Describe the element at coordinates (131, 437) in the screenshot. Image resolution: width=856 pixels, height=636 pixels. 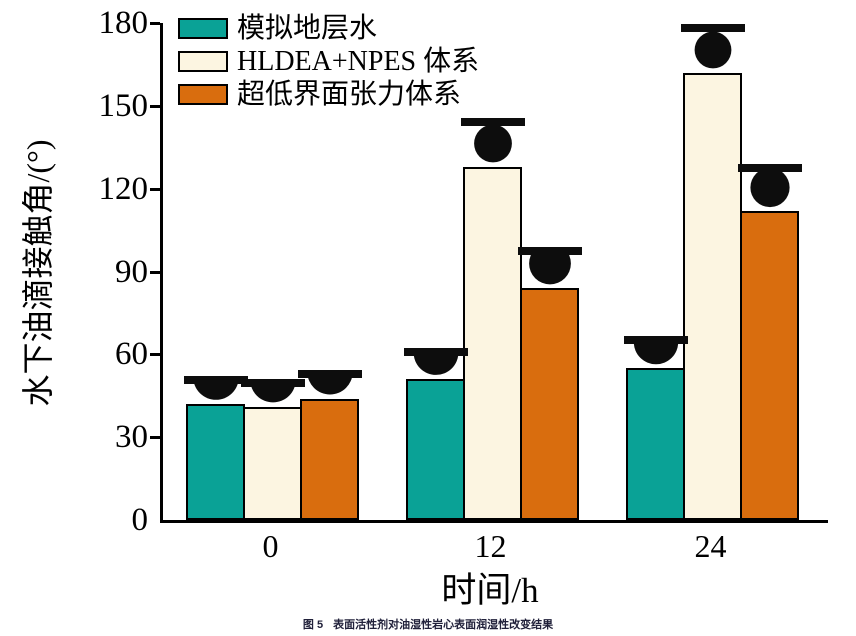
I see `y-tick-label-30: 30` at that location.